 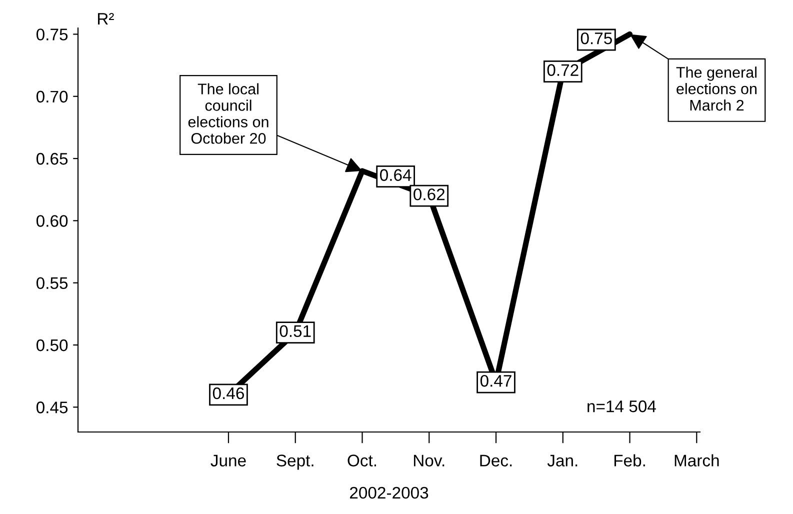 What do you see at coordinates (629, 460) in the screenshot?
I see `x-tick-label: Feb.` at bounding box center [629, 460].